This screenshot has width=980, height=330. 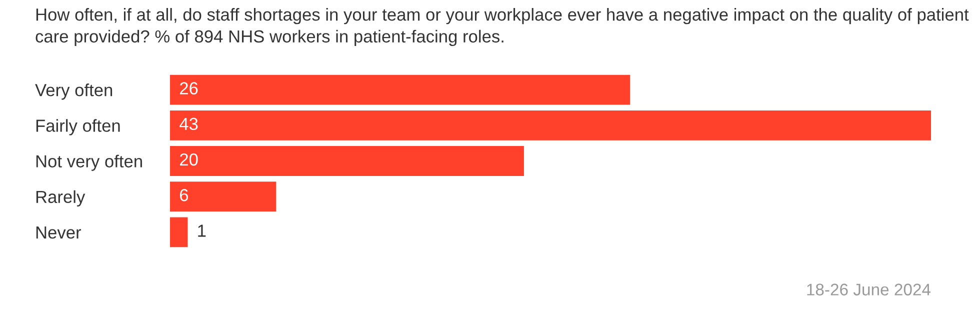 What do you see at coordinates (59, 232) in the screenshot?
I see `y-tick-label: Never` at bounding box center [59, 232].